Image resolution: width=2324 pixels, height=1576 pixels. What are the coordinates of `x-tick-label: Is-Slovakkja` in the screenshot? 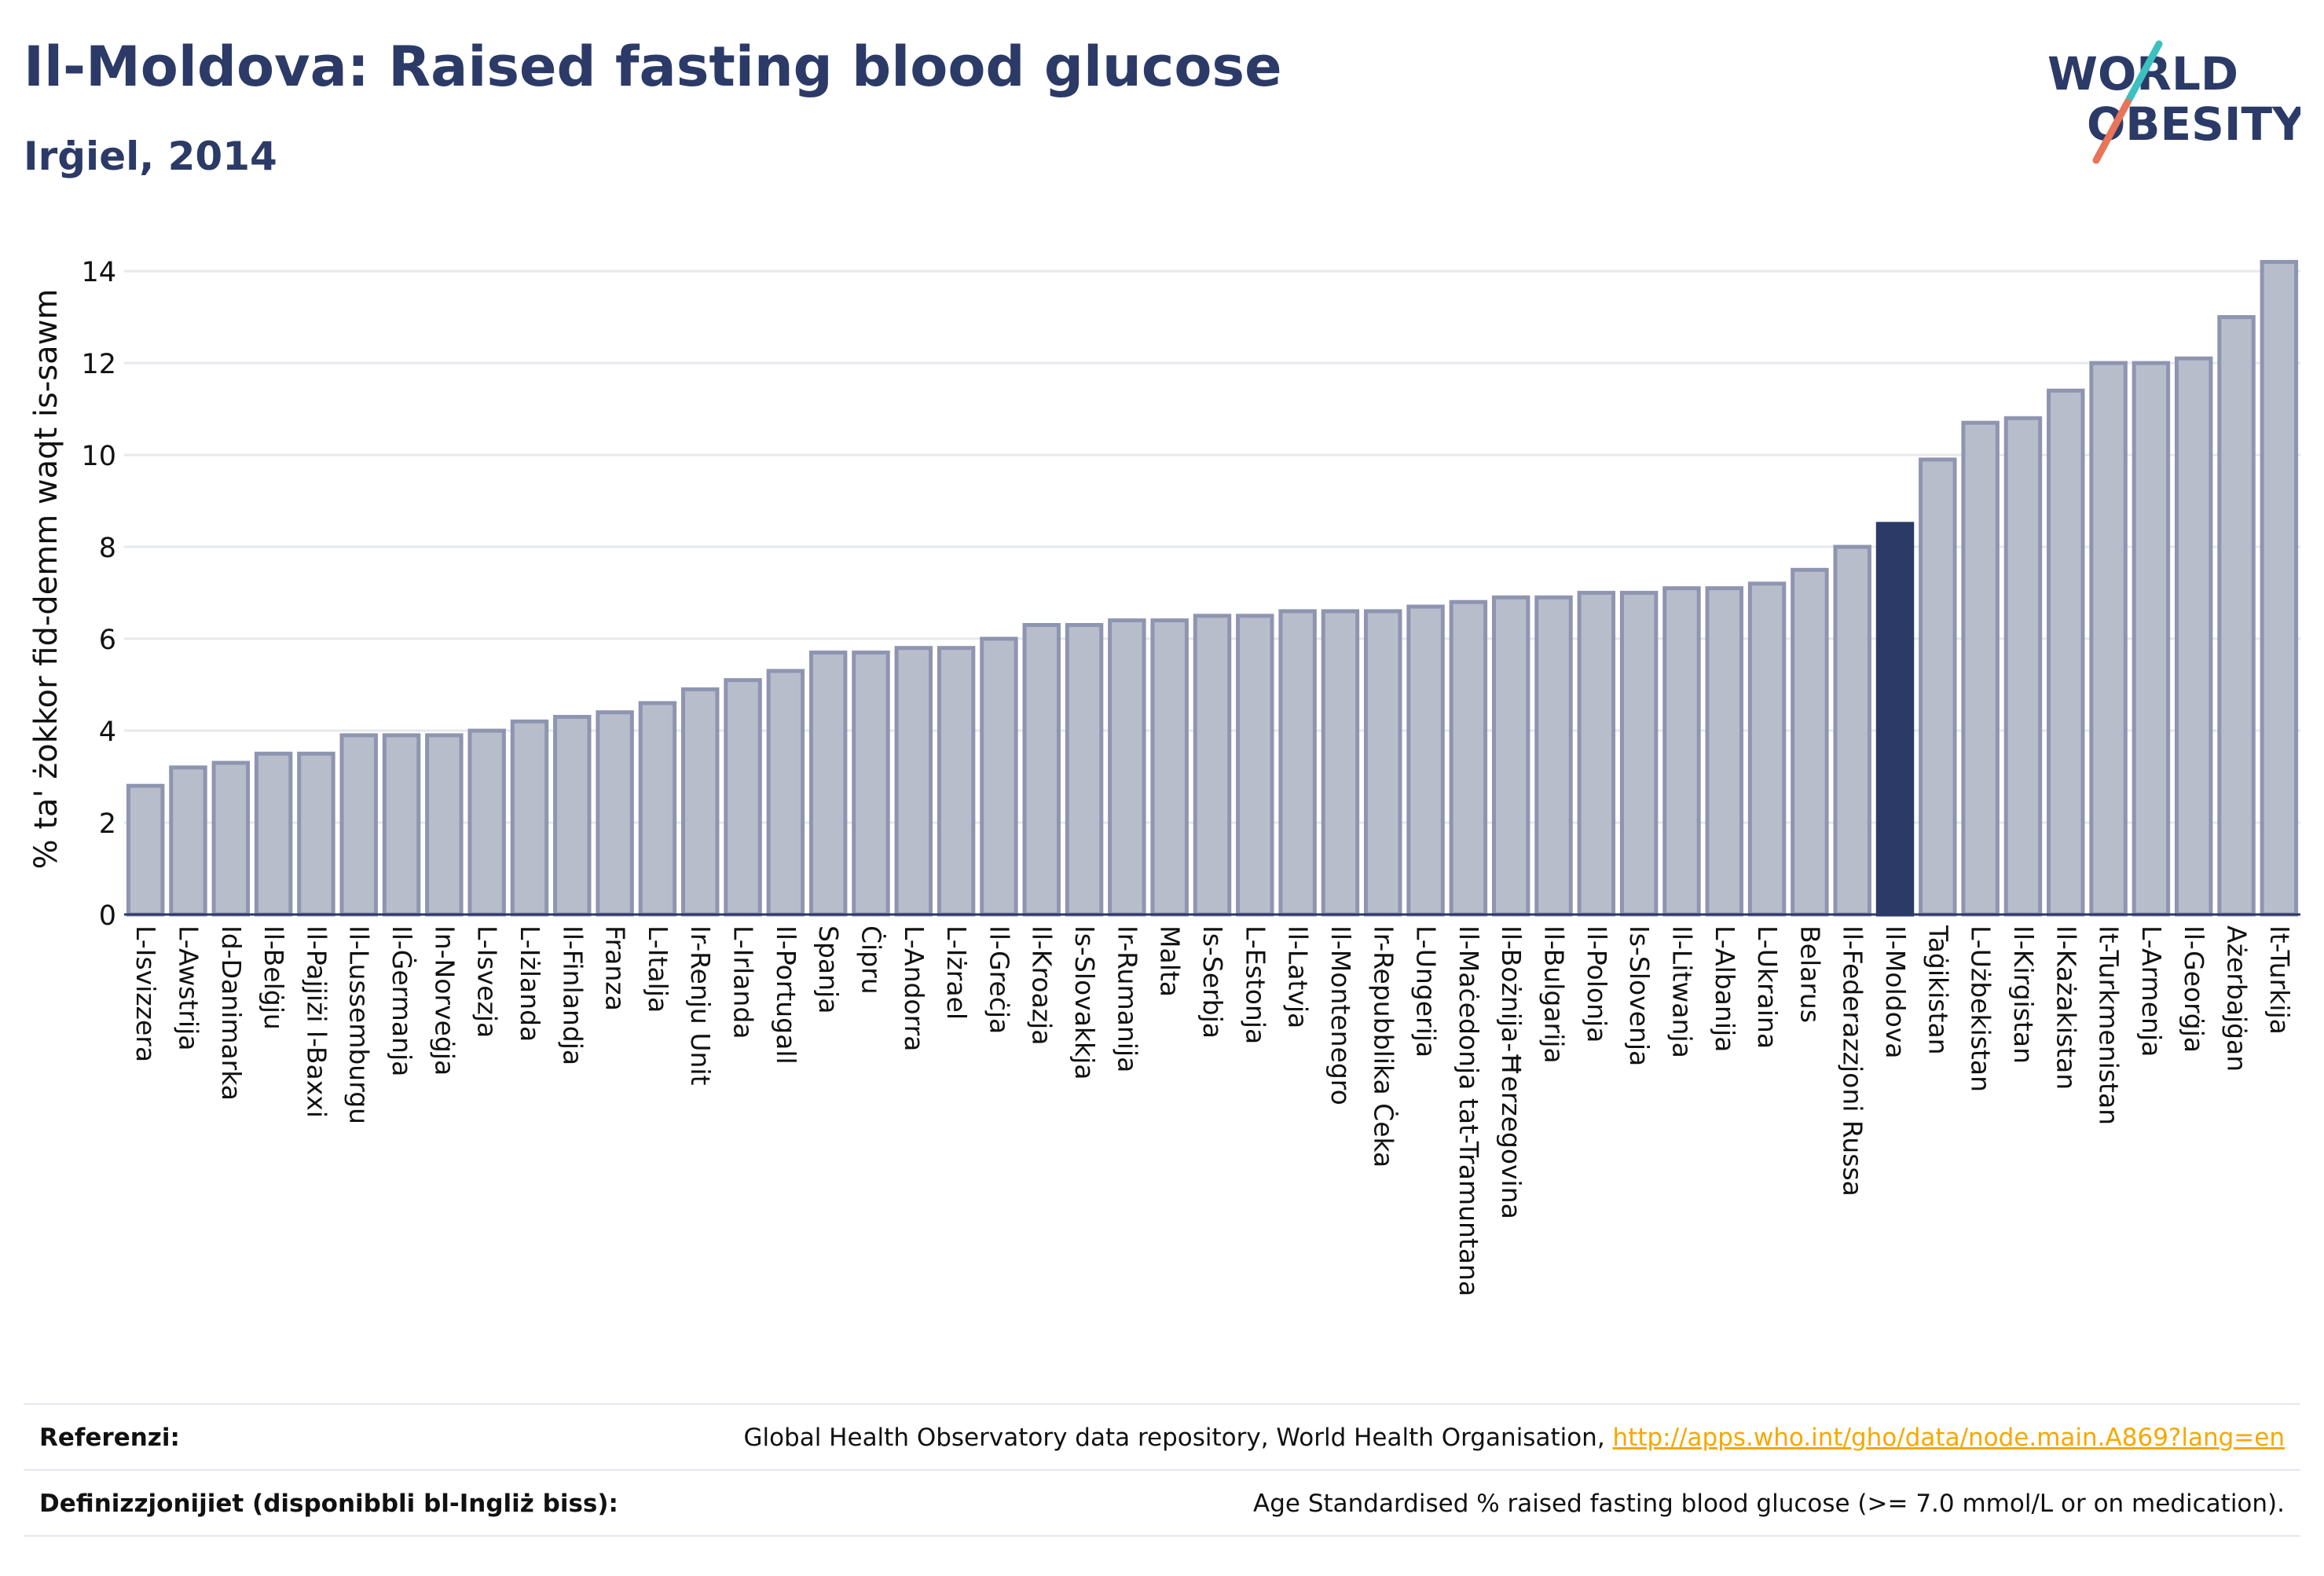 It's located at (1084, 1002).